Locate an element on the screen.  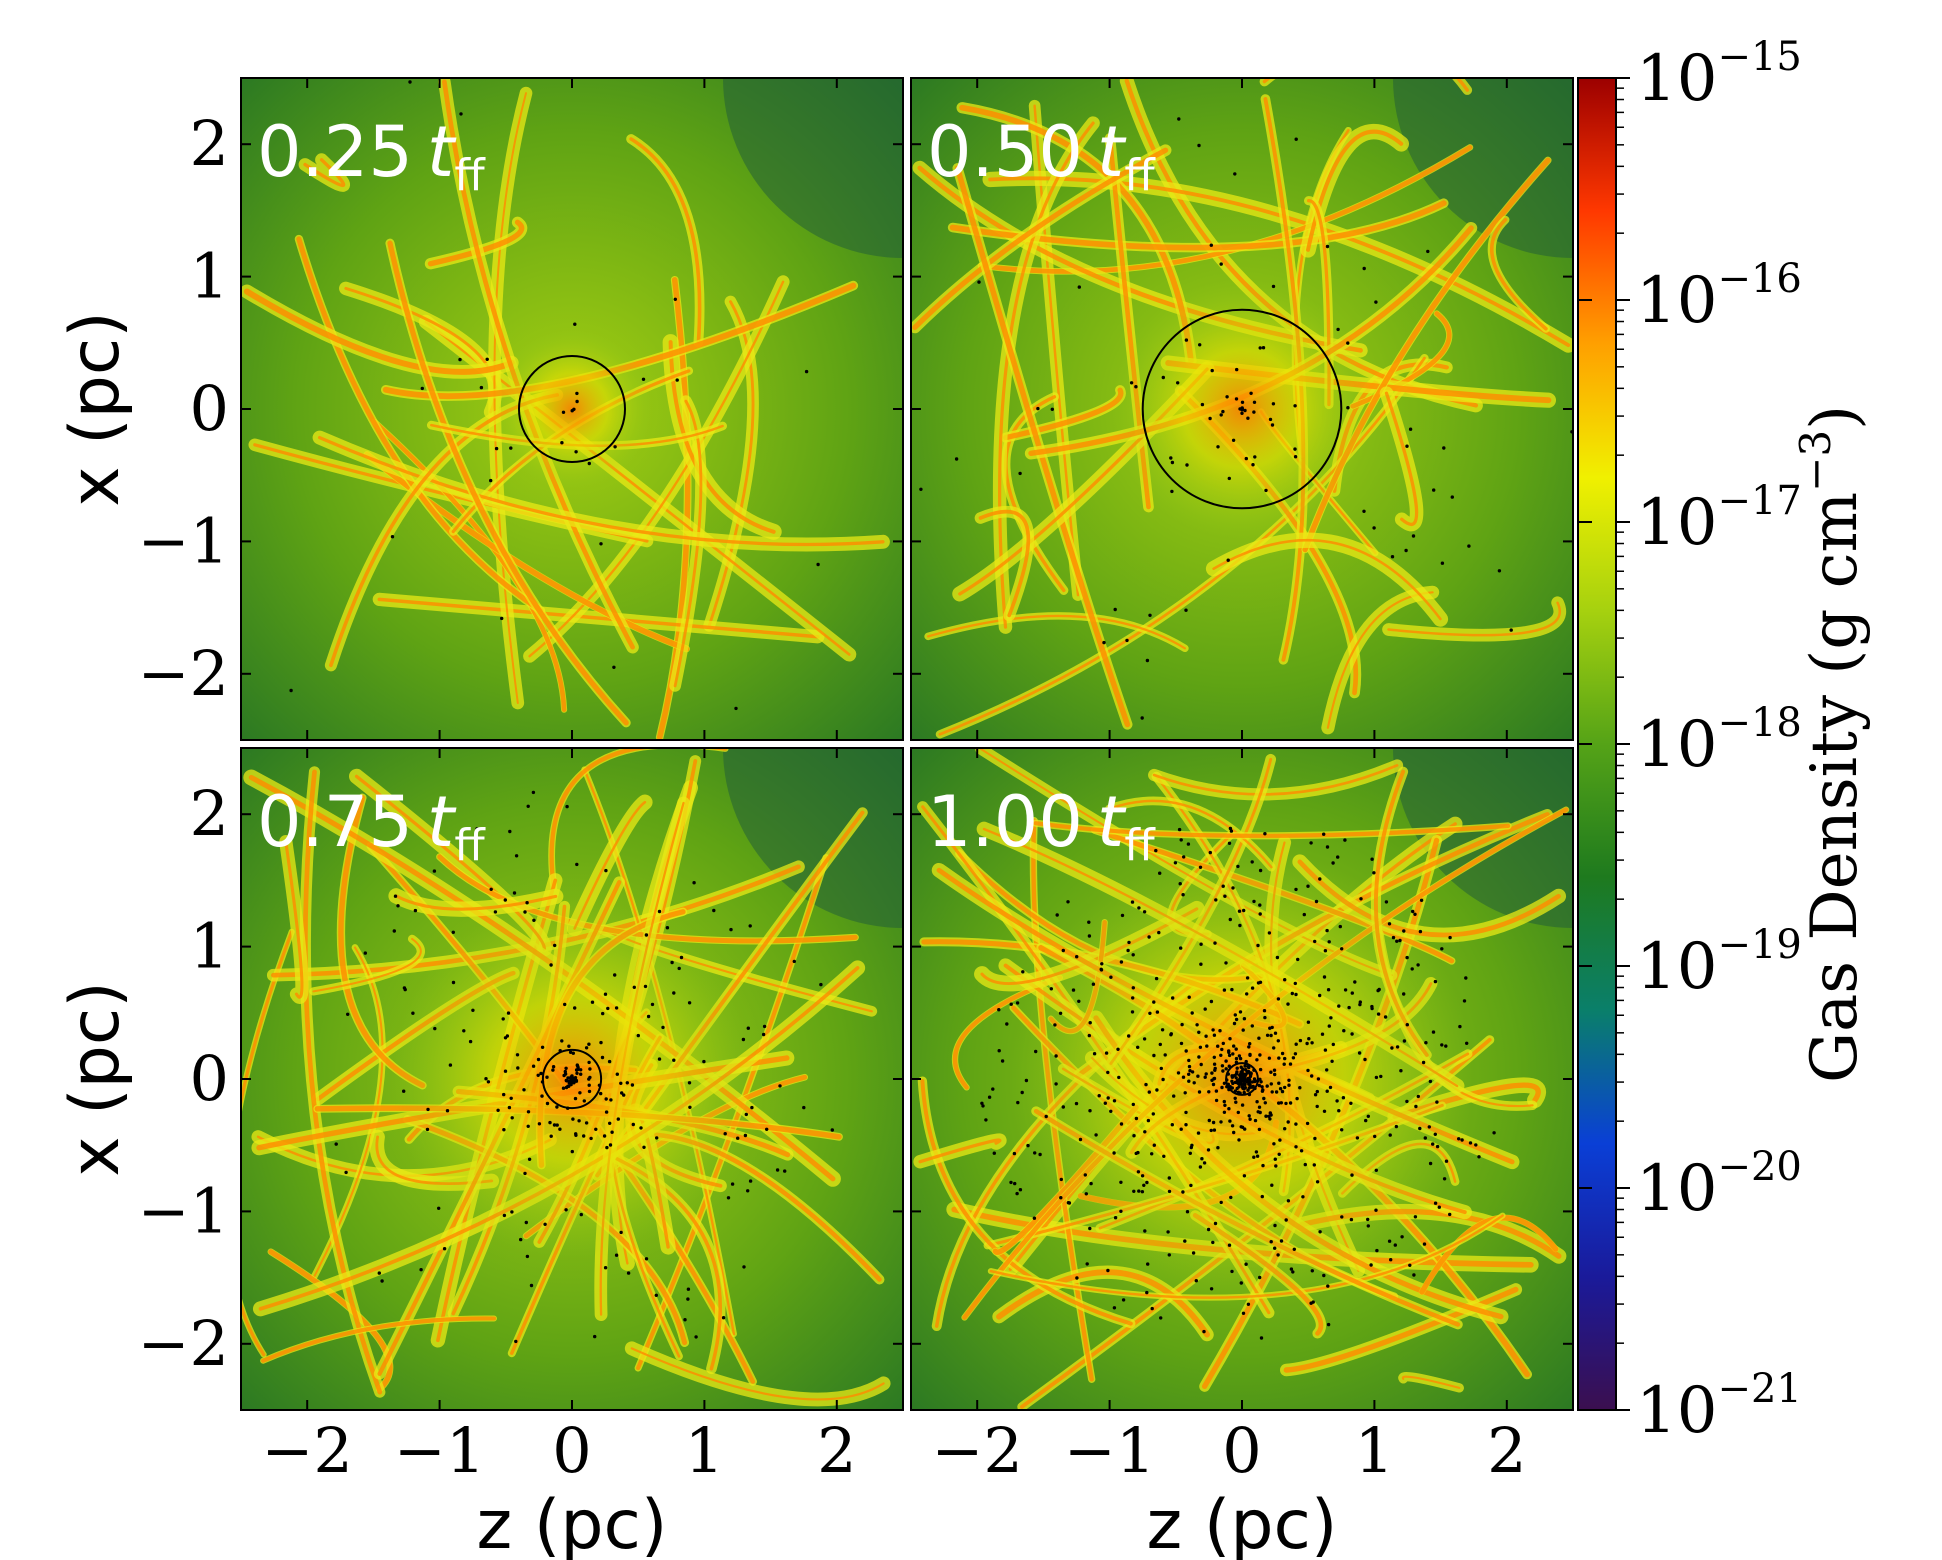
colorbar-tick-label: 10−19 is located at coordinates (1719, 963).